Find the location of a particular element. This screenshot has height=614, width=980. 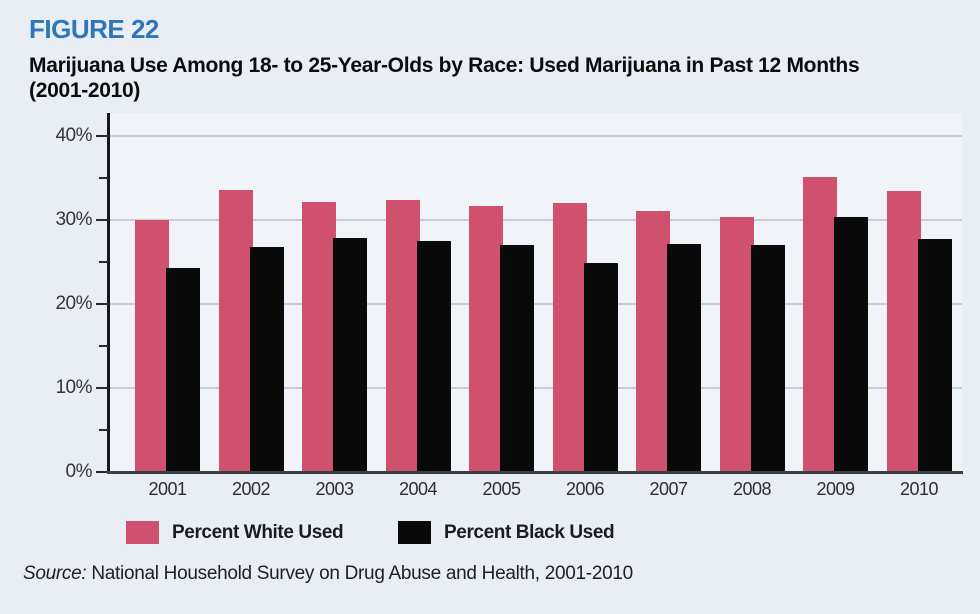

x-axis-label-2008: 2008 is located at coordinates (752, 489).